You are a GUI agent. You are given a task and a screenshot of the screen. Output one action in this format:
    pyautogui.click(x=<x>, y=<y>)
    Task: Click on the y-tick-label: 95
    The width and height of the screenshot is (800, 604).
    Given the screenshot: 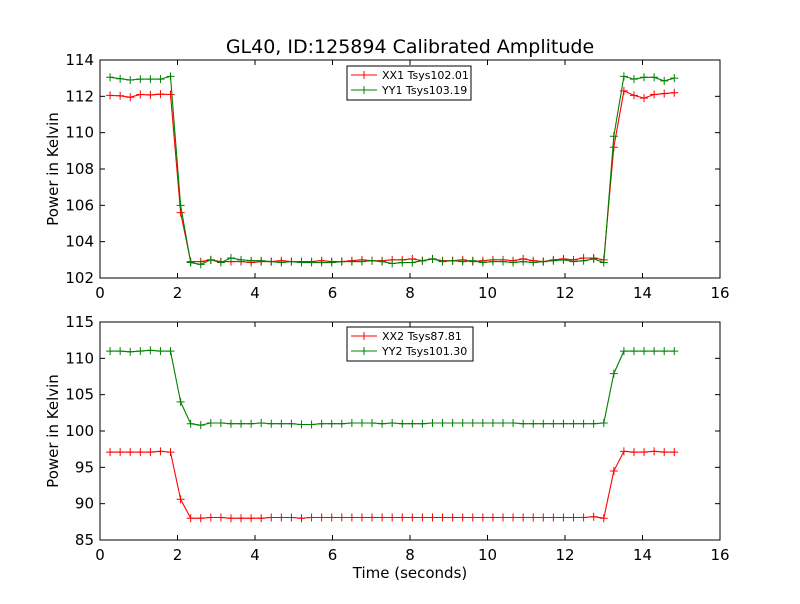 What is the action you would take?
    pyautogui.click(x=84, y=467)
    